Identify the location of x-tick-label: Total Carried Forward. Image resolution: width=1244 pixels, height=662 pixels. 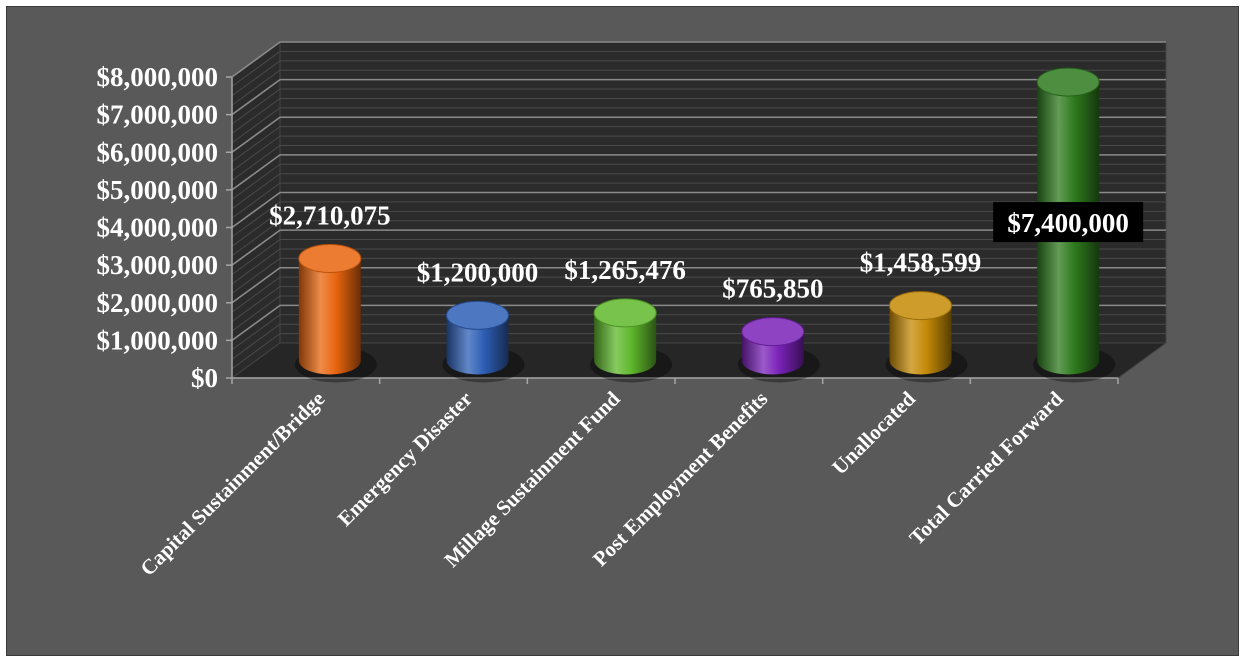
(985, 467).